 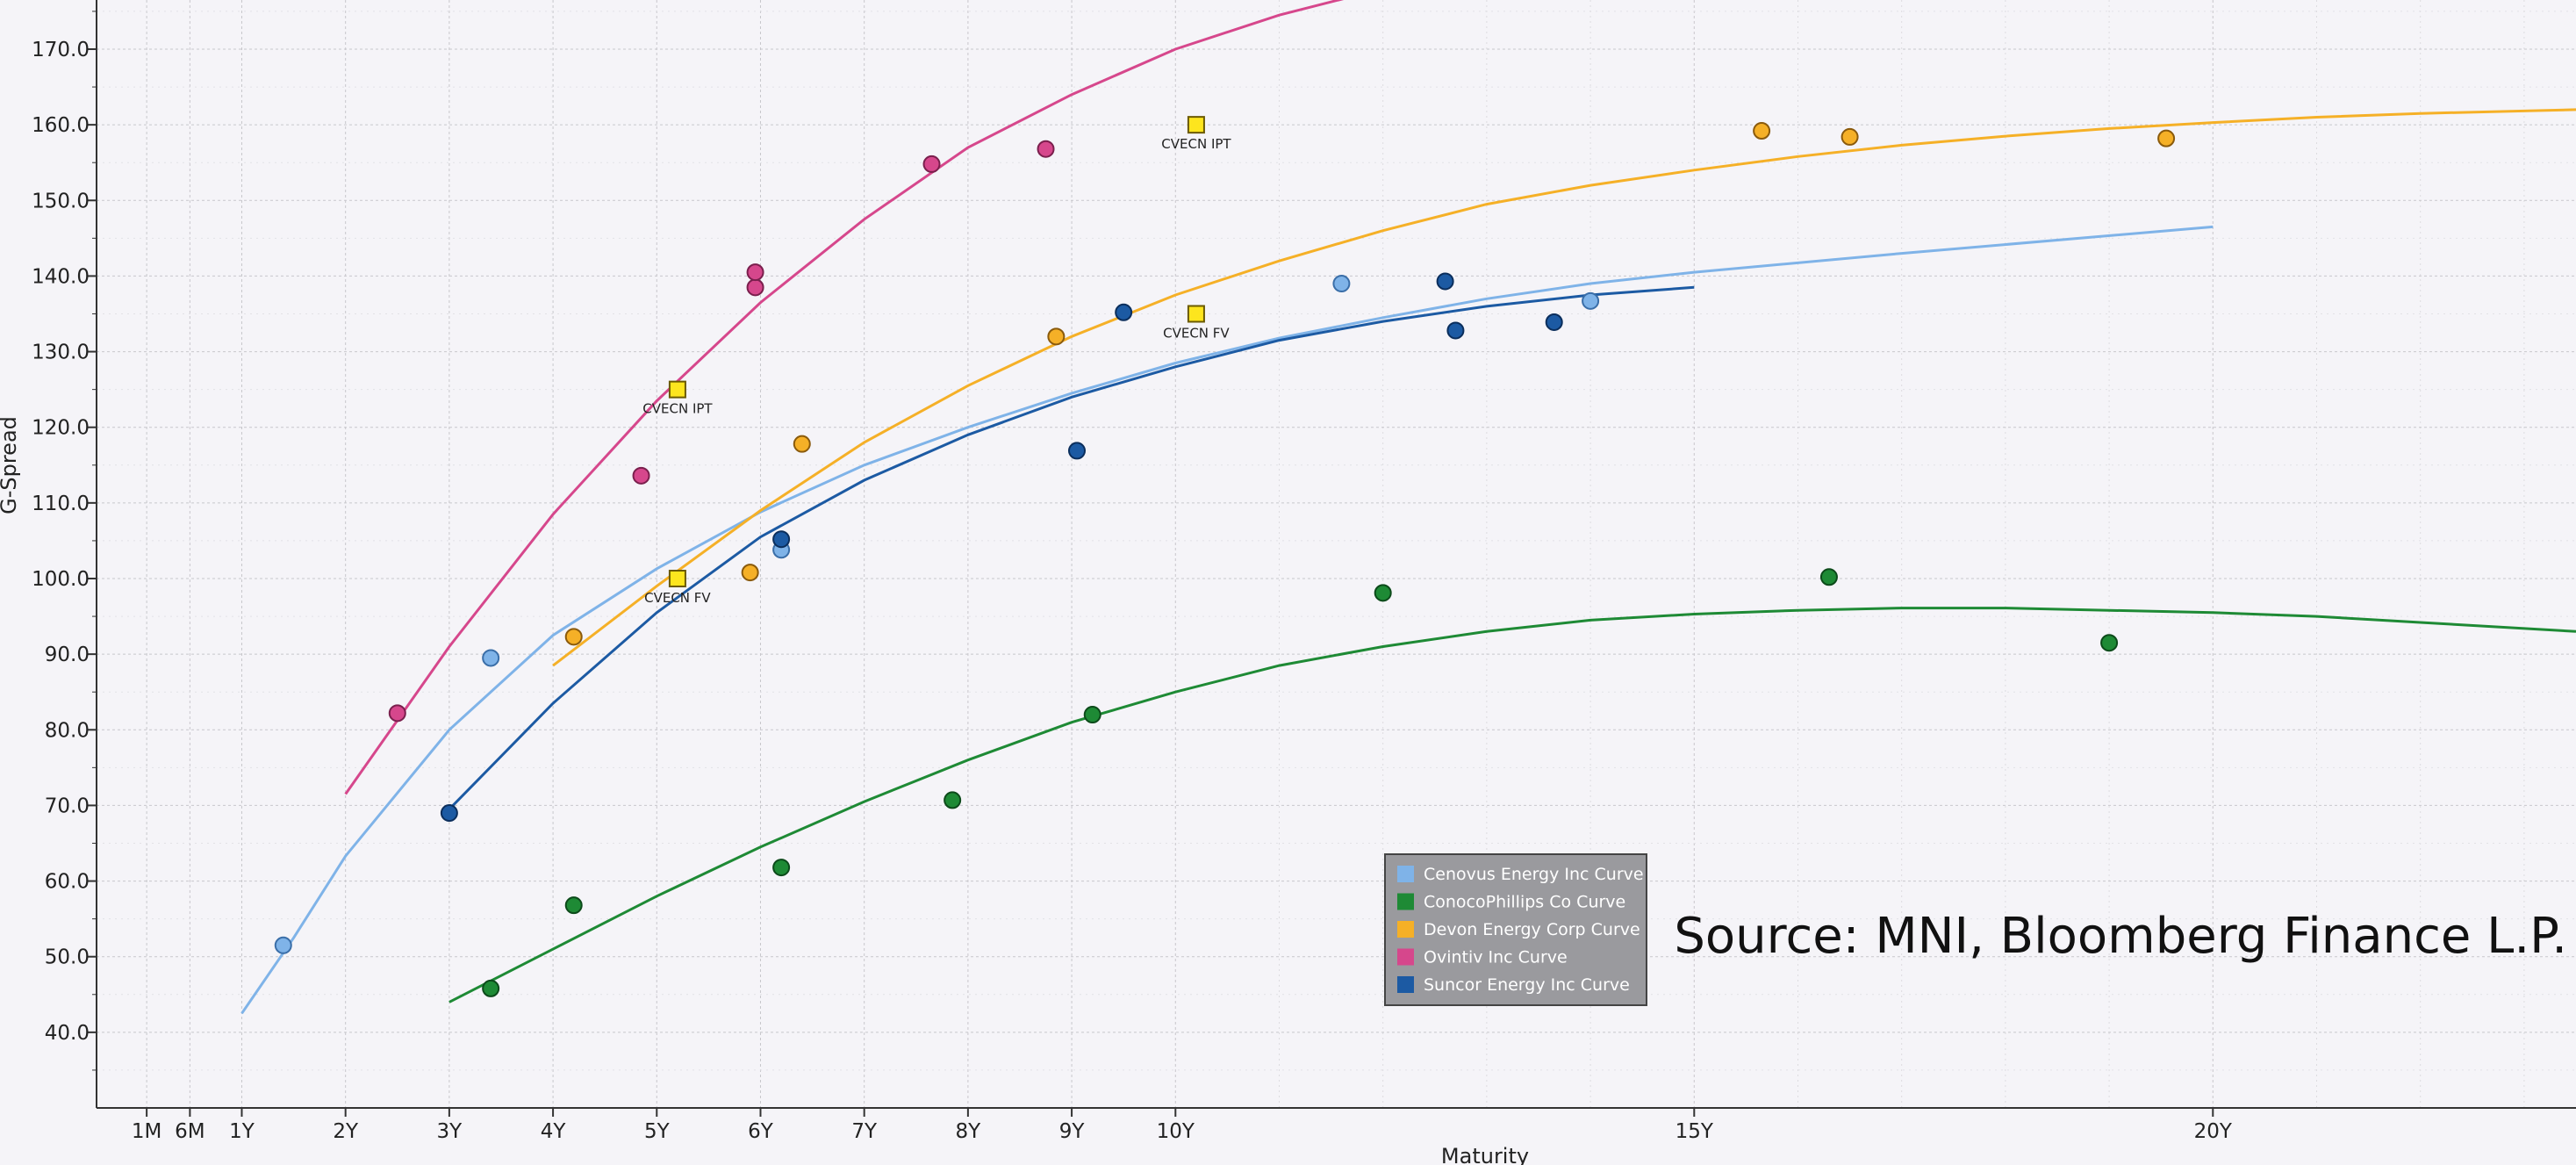 What do you see at coordinates (61, 504) in the screenshot?
I see `y-tick-label: 110.0` at bounding box center [61, 504].